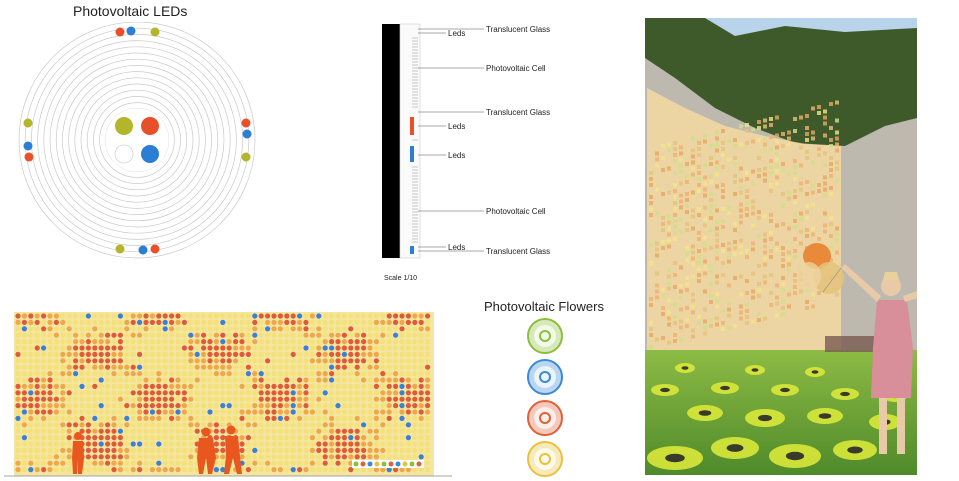  I want to click on center-led-blue, so click(150, 154).